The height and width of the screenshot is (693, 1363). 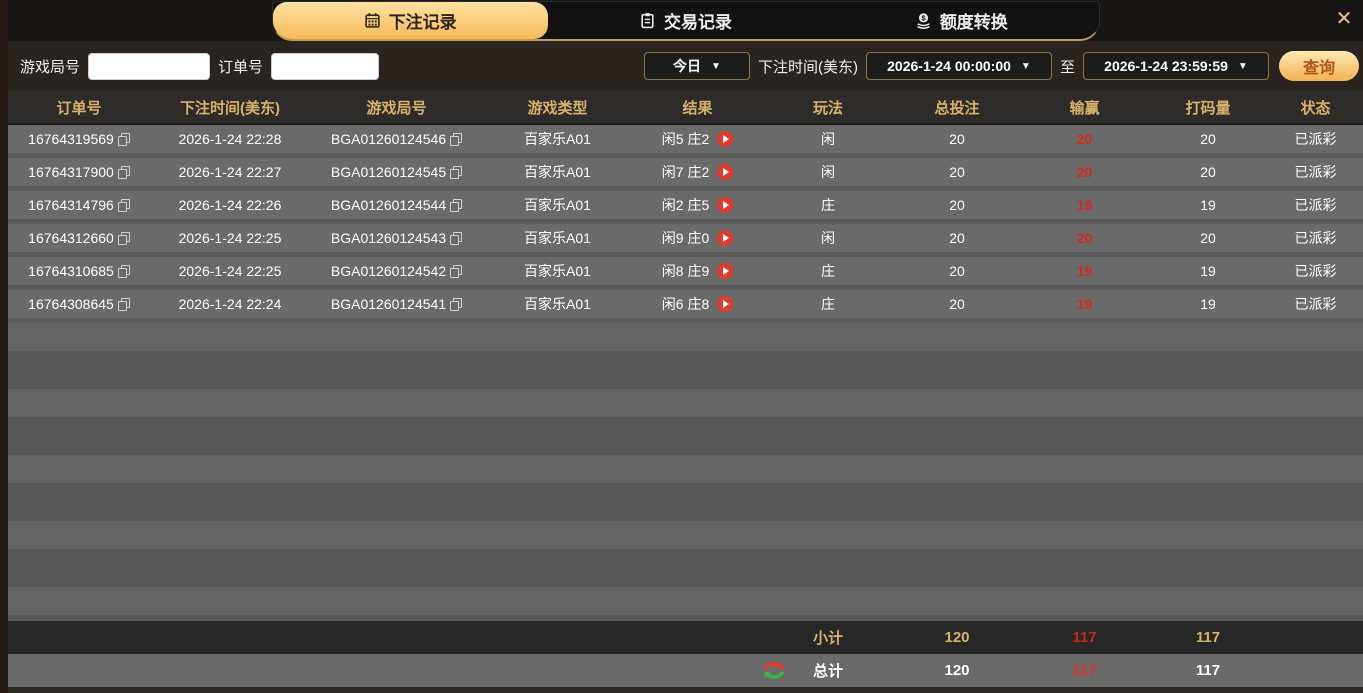 What do you see at coordinates (230, 271) in the screenshot?
I see `bet-time: 2026-1-24 22:25` at bounding box center [230, 271].